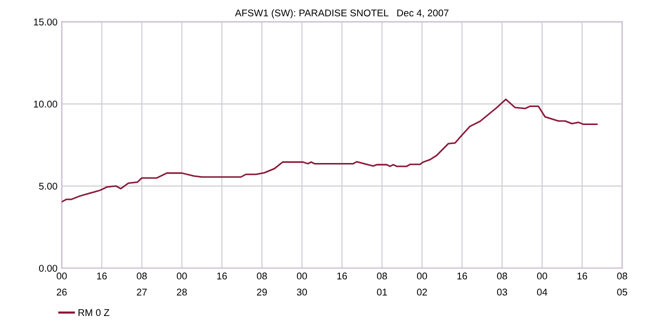 The width and height of the screenshot is (664, 336). Describe the element at coordinates (46, 22) in the screenshot. I see `y-tick-label: 15.00` at that location.